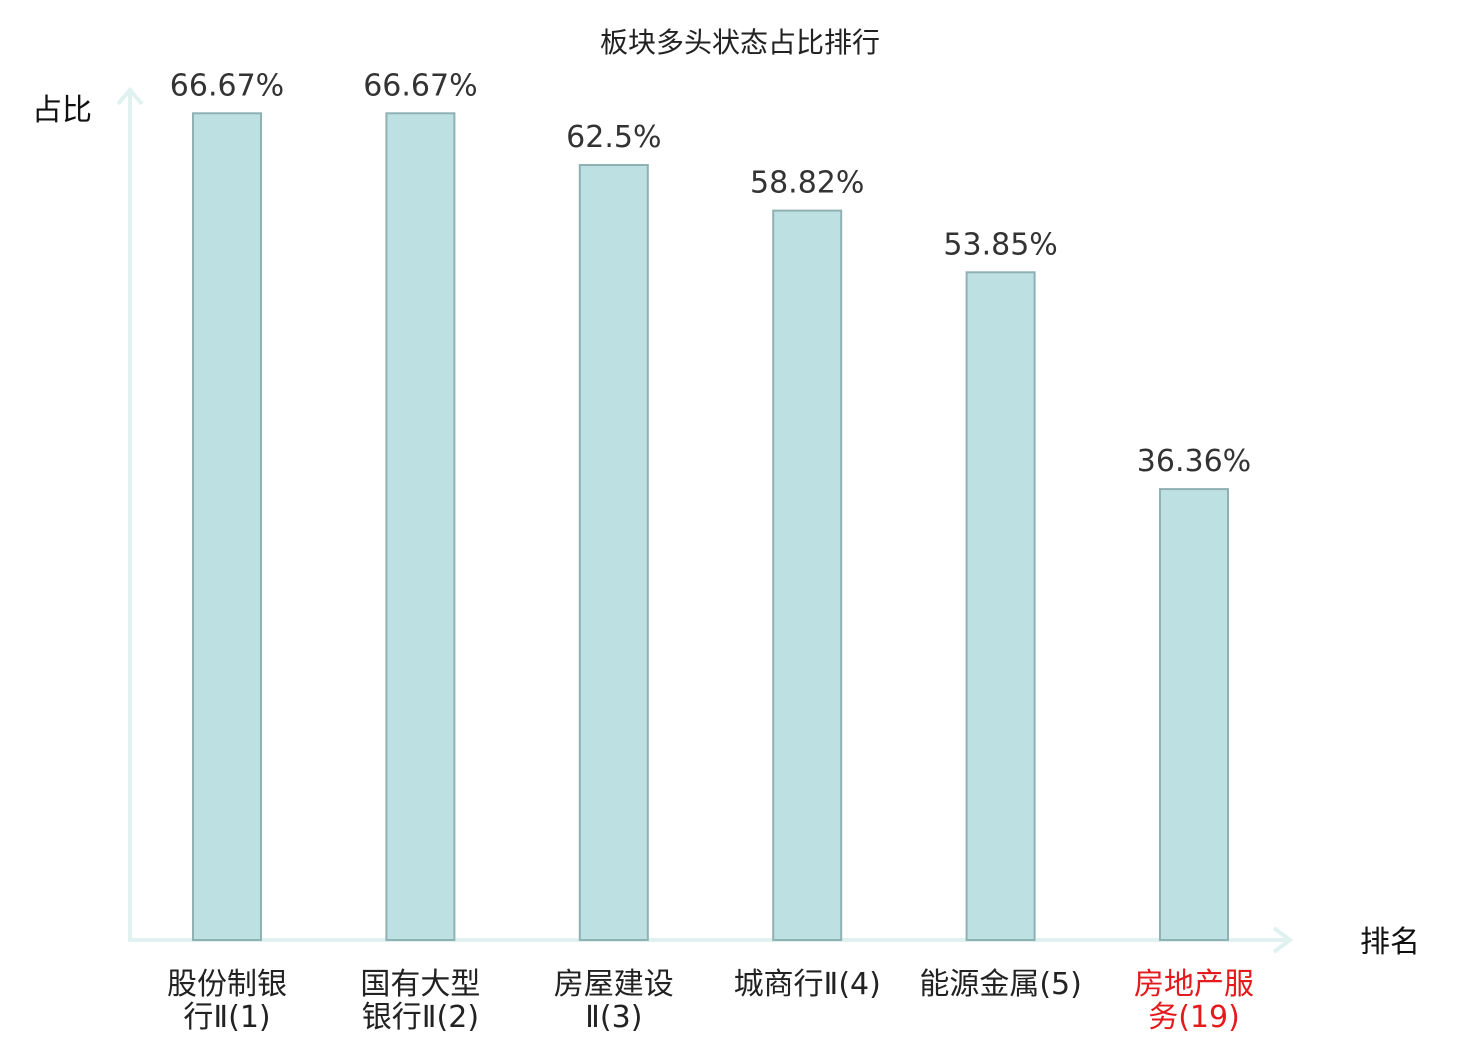 This screenshot has width=1480, height=1040. Describe the element at coordinates (613, 137) in the screenshot. I see `bar-value-label: 62.5%` at that location.